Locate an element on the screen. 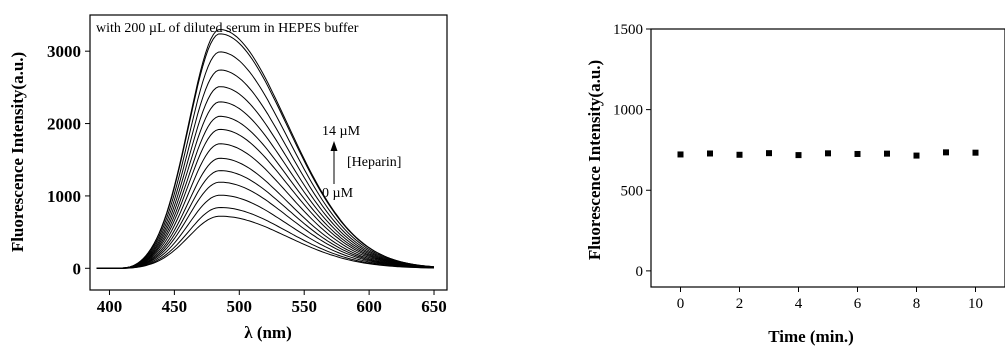  right-y-tick-label: 0 is located at coordinates (640, 272).